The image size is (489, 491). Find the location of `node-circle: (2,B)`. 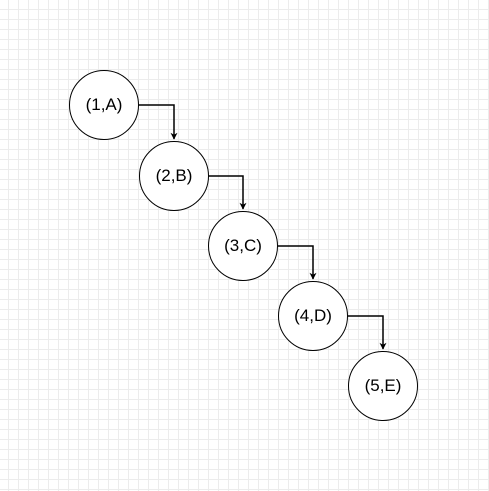

node-circle: (2,B) is located at coordinates (174, 176).